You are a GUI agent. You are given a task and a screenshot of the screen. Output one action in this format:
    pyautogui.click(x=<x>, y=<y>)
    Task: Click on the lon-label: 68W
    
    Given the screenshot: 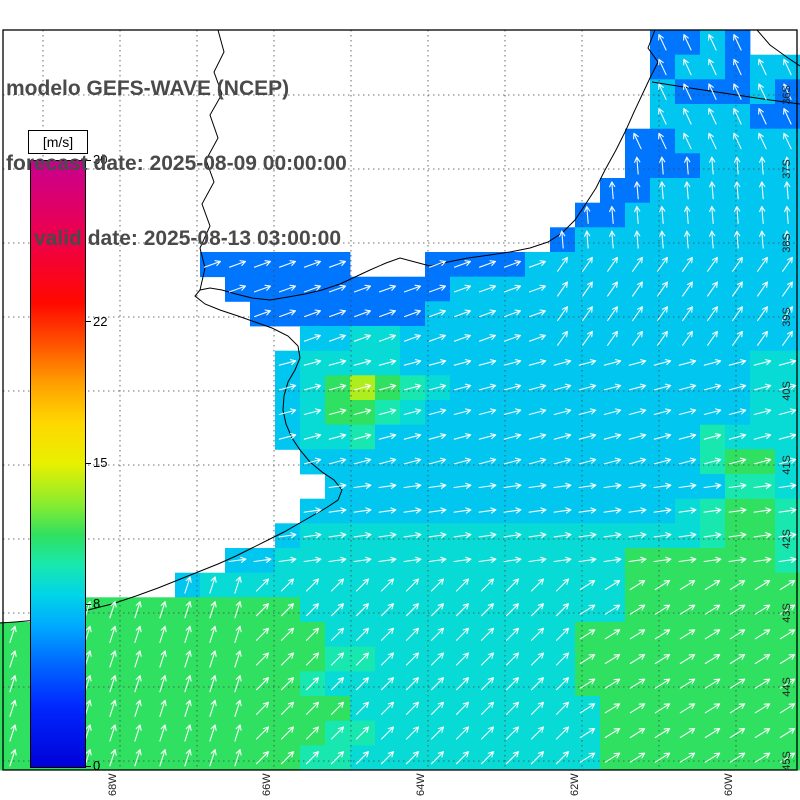 What is the action you would take?
    pyautogui.click(x=113, y=784)
    